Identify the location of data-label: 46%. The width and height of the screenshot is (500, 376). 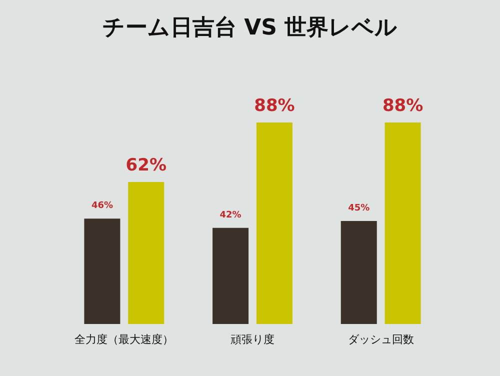
(102, 206).